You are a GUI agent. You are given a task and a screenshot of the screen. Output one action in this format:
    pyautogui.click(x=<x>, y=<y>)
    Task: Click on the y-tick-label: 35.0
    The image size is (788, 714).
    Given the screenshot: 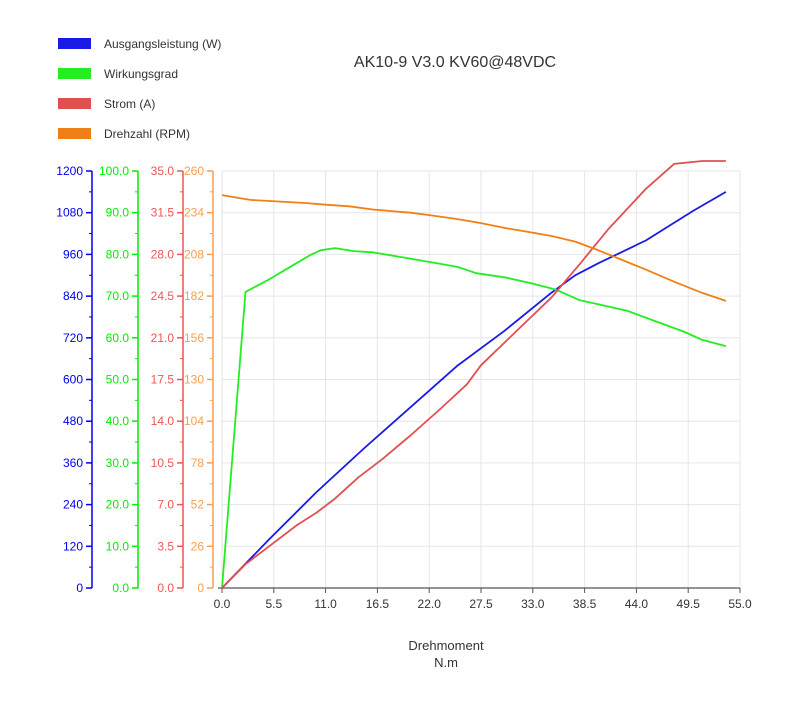 What is the action you would take?
    pyautogui.click(x=163, y=171)
    